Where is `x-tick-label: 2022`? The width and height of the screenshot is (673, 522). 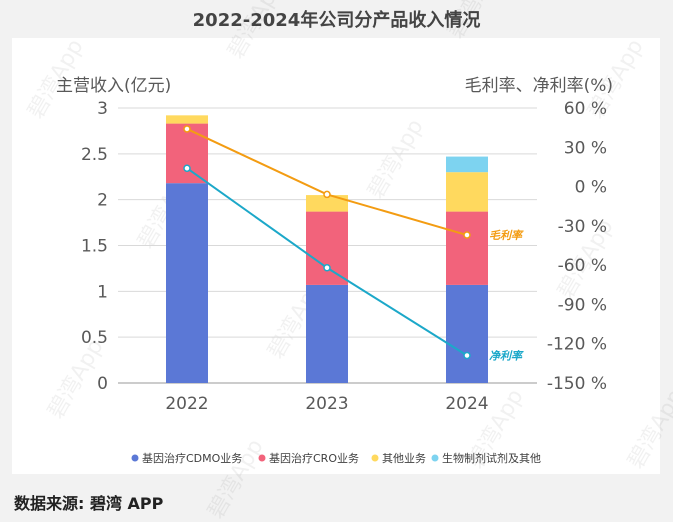 x-tick-label: 2022 is located at coordinates (186, 404).